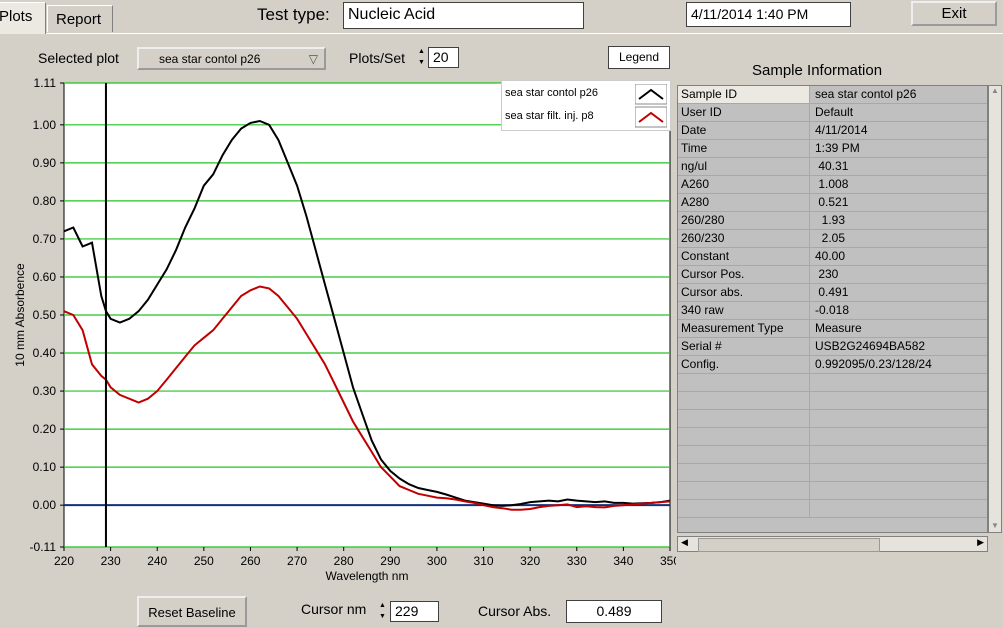 Image resolution: width=1003 pixels, height=628 pixels. Describe the element at coordinates (443, 57) in the screenshot. I see `plots-per-set-field: 20` at that location.